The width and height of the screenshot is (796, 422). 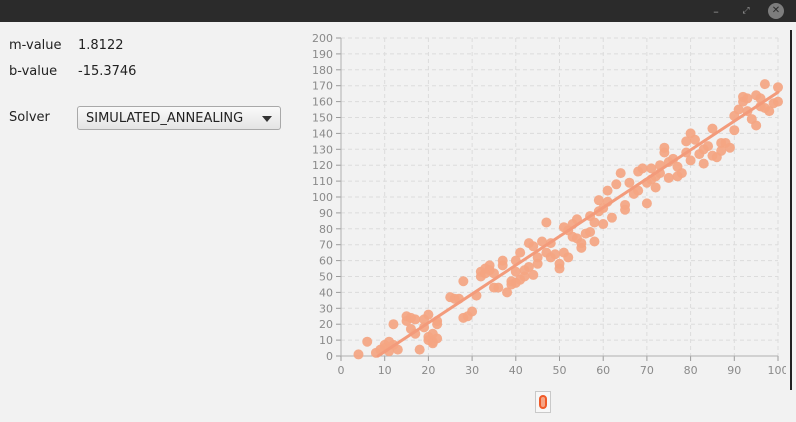 I want to click on y-tick-label: 0, so click(x=329, y=356).